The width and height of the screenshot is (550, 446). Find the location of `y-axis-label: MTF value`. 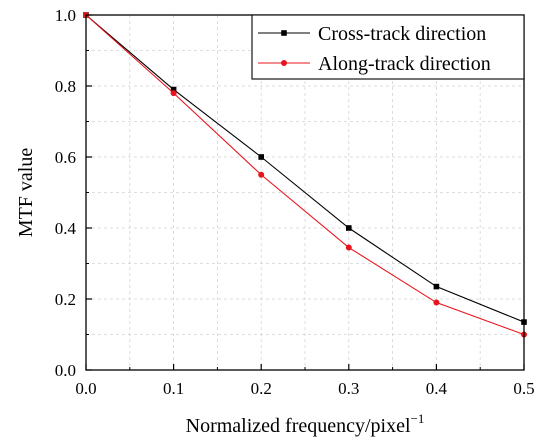

y-axis-label: MTF value is located at coordinates (26, 193).